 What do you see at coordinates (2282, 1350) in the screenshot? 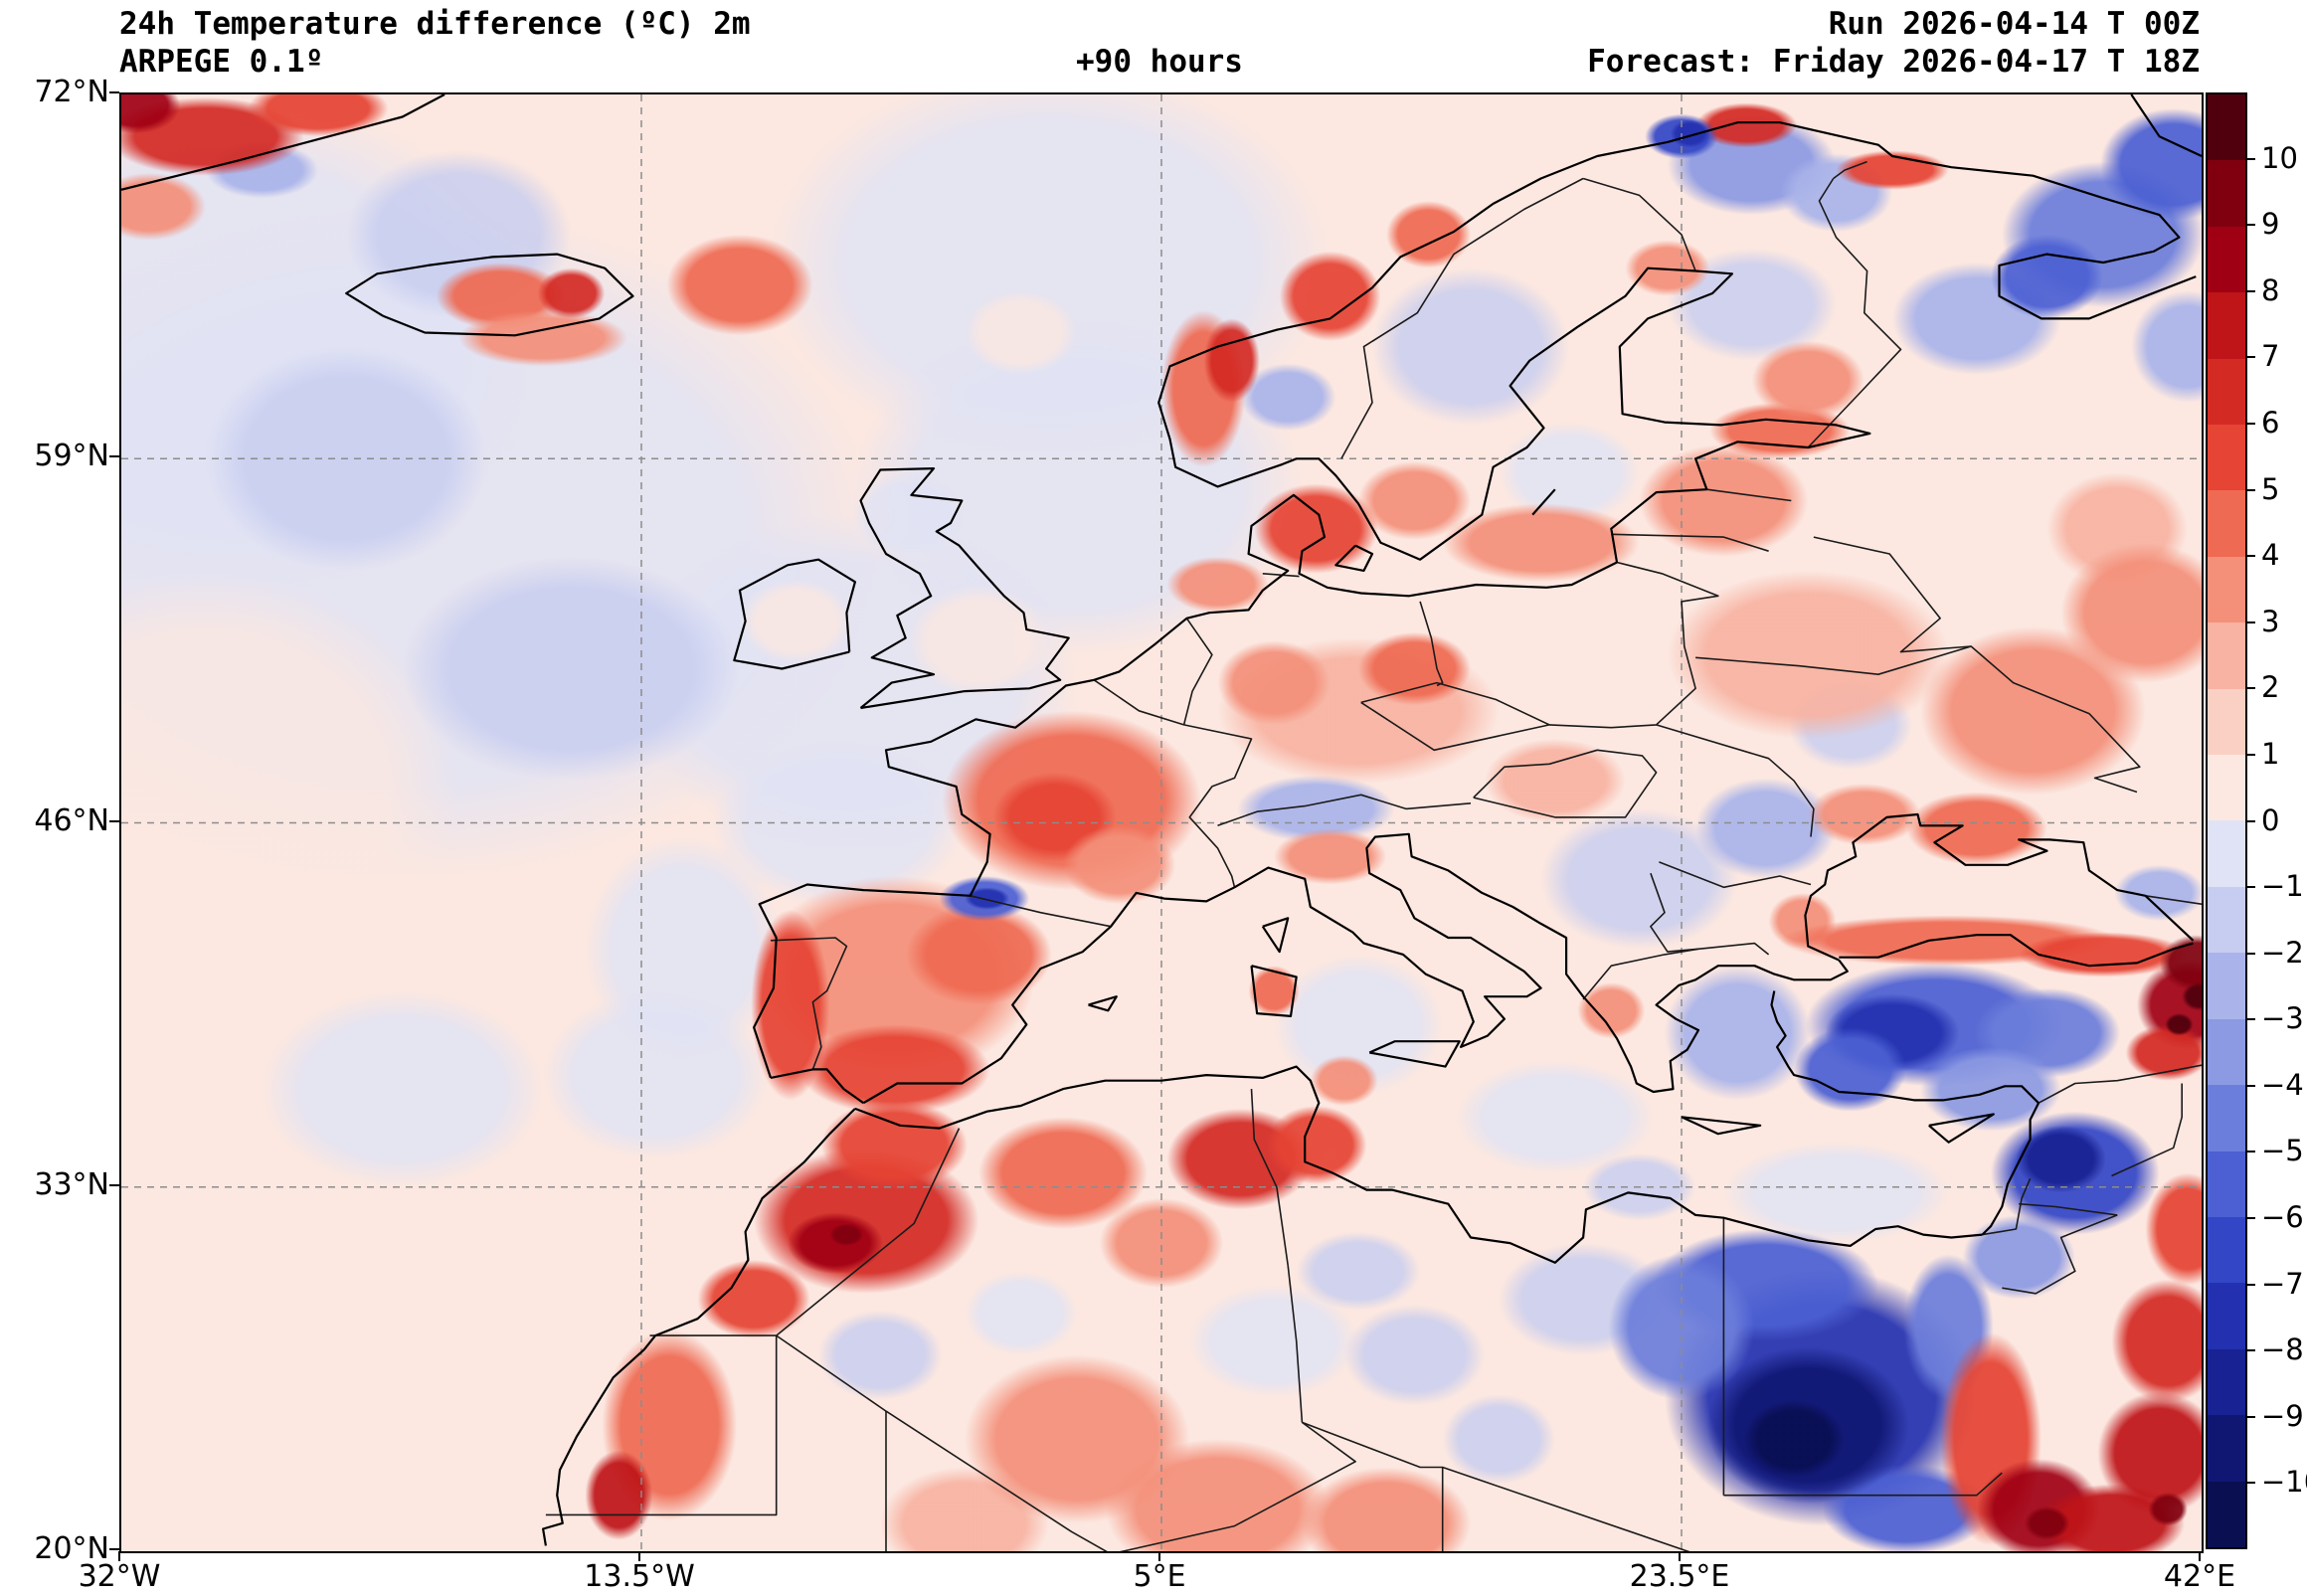
I see `colorbar-tick-label: −8` at bounding box center [2282, 1350].